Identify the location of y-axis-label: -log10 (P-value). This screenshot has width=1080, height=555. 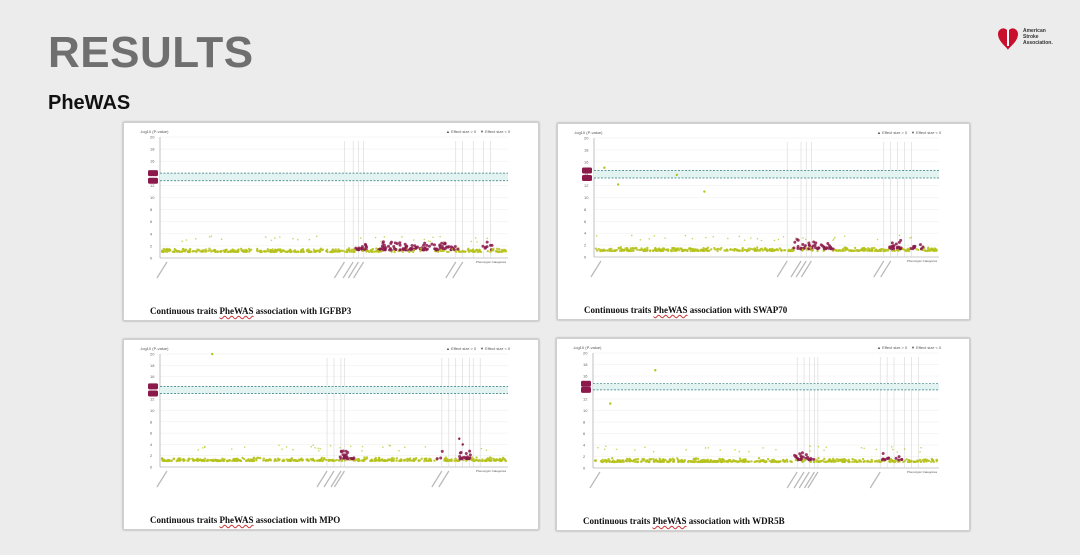
(587, 347).